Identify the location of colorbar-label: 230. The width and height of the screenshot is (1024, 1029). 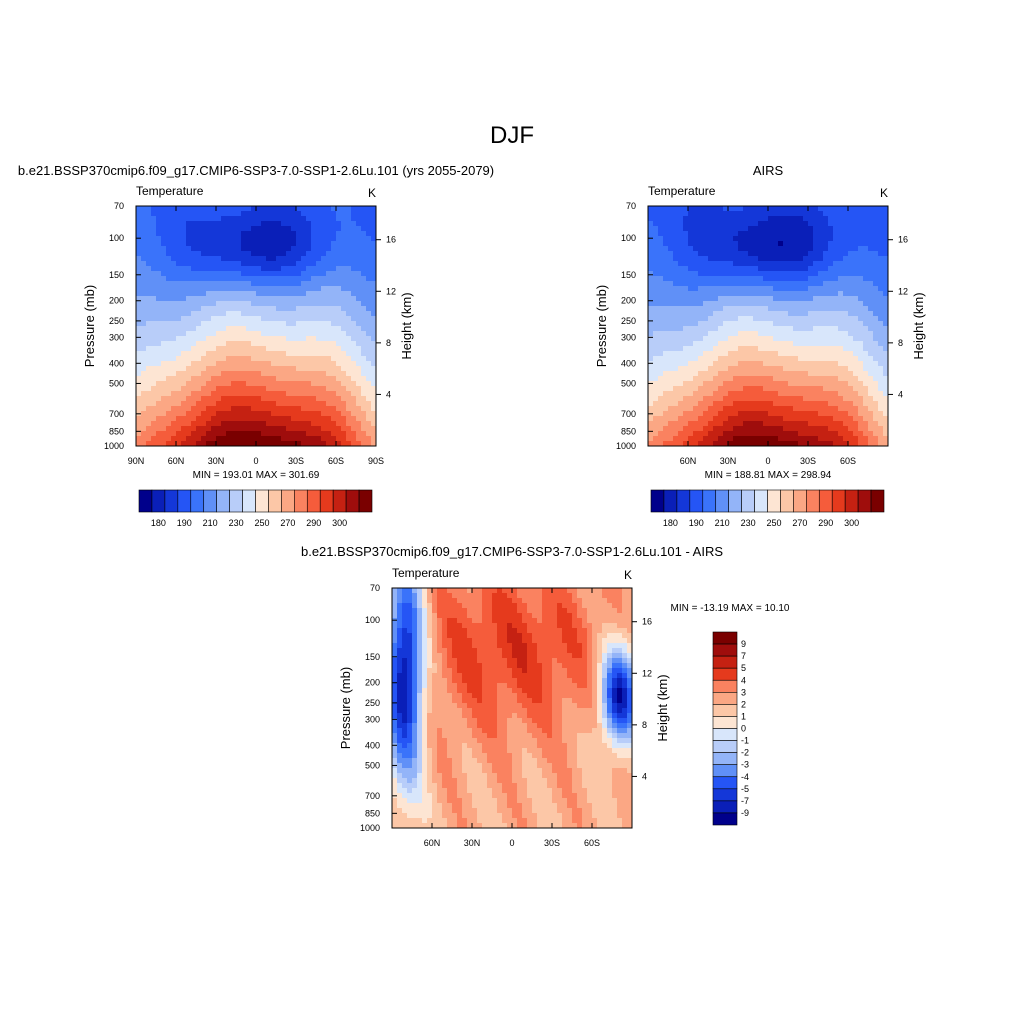
(236, 523).